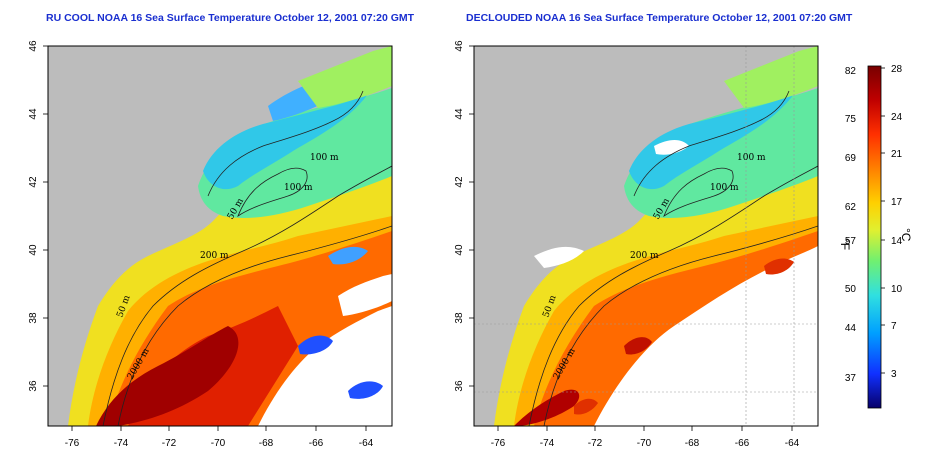 The image size is (950, 475). I want to click on celsius-tick-label: 21, so click(897, 154).